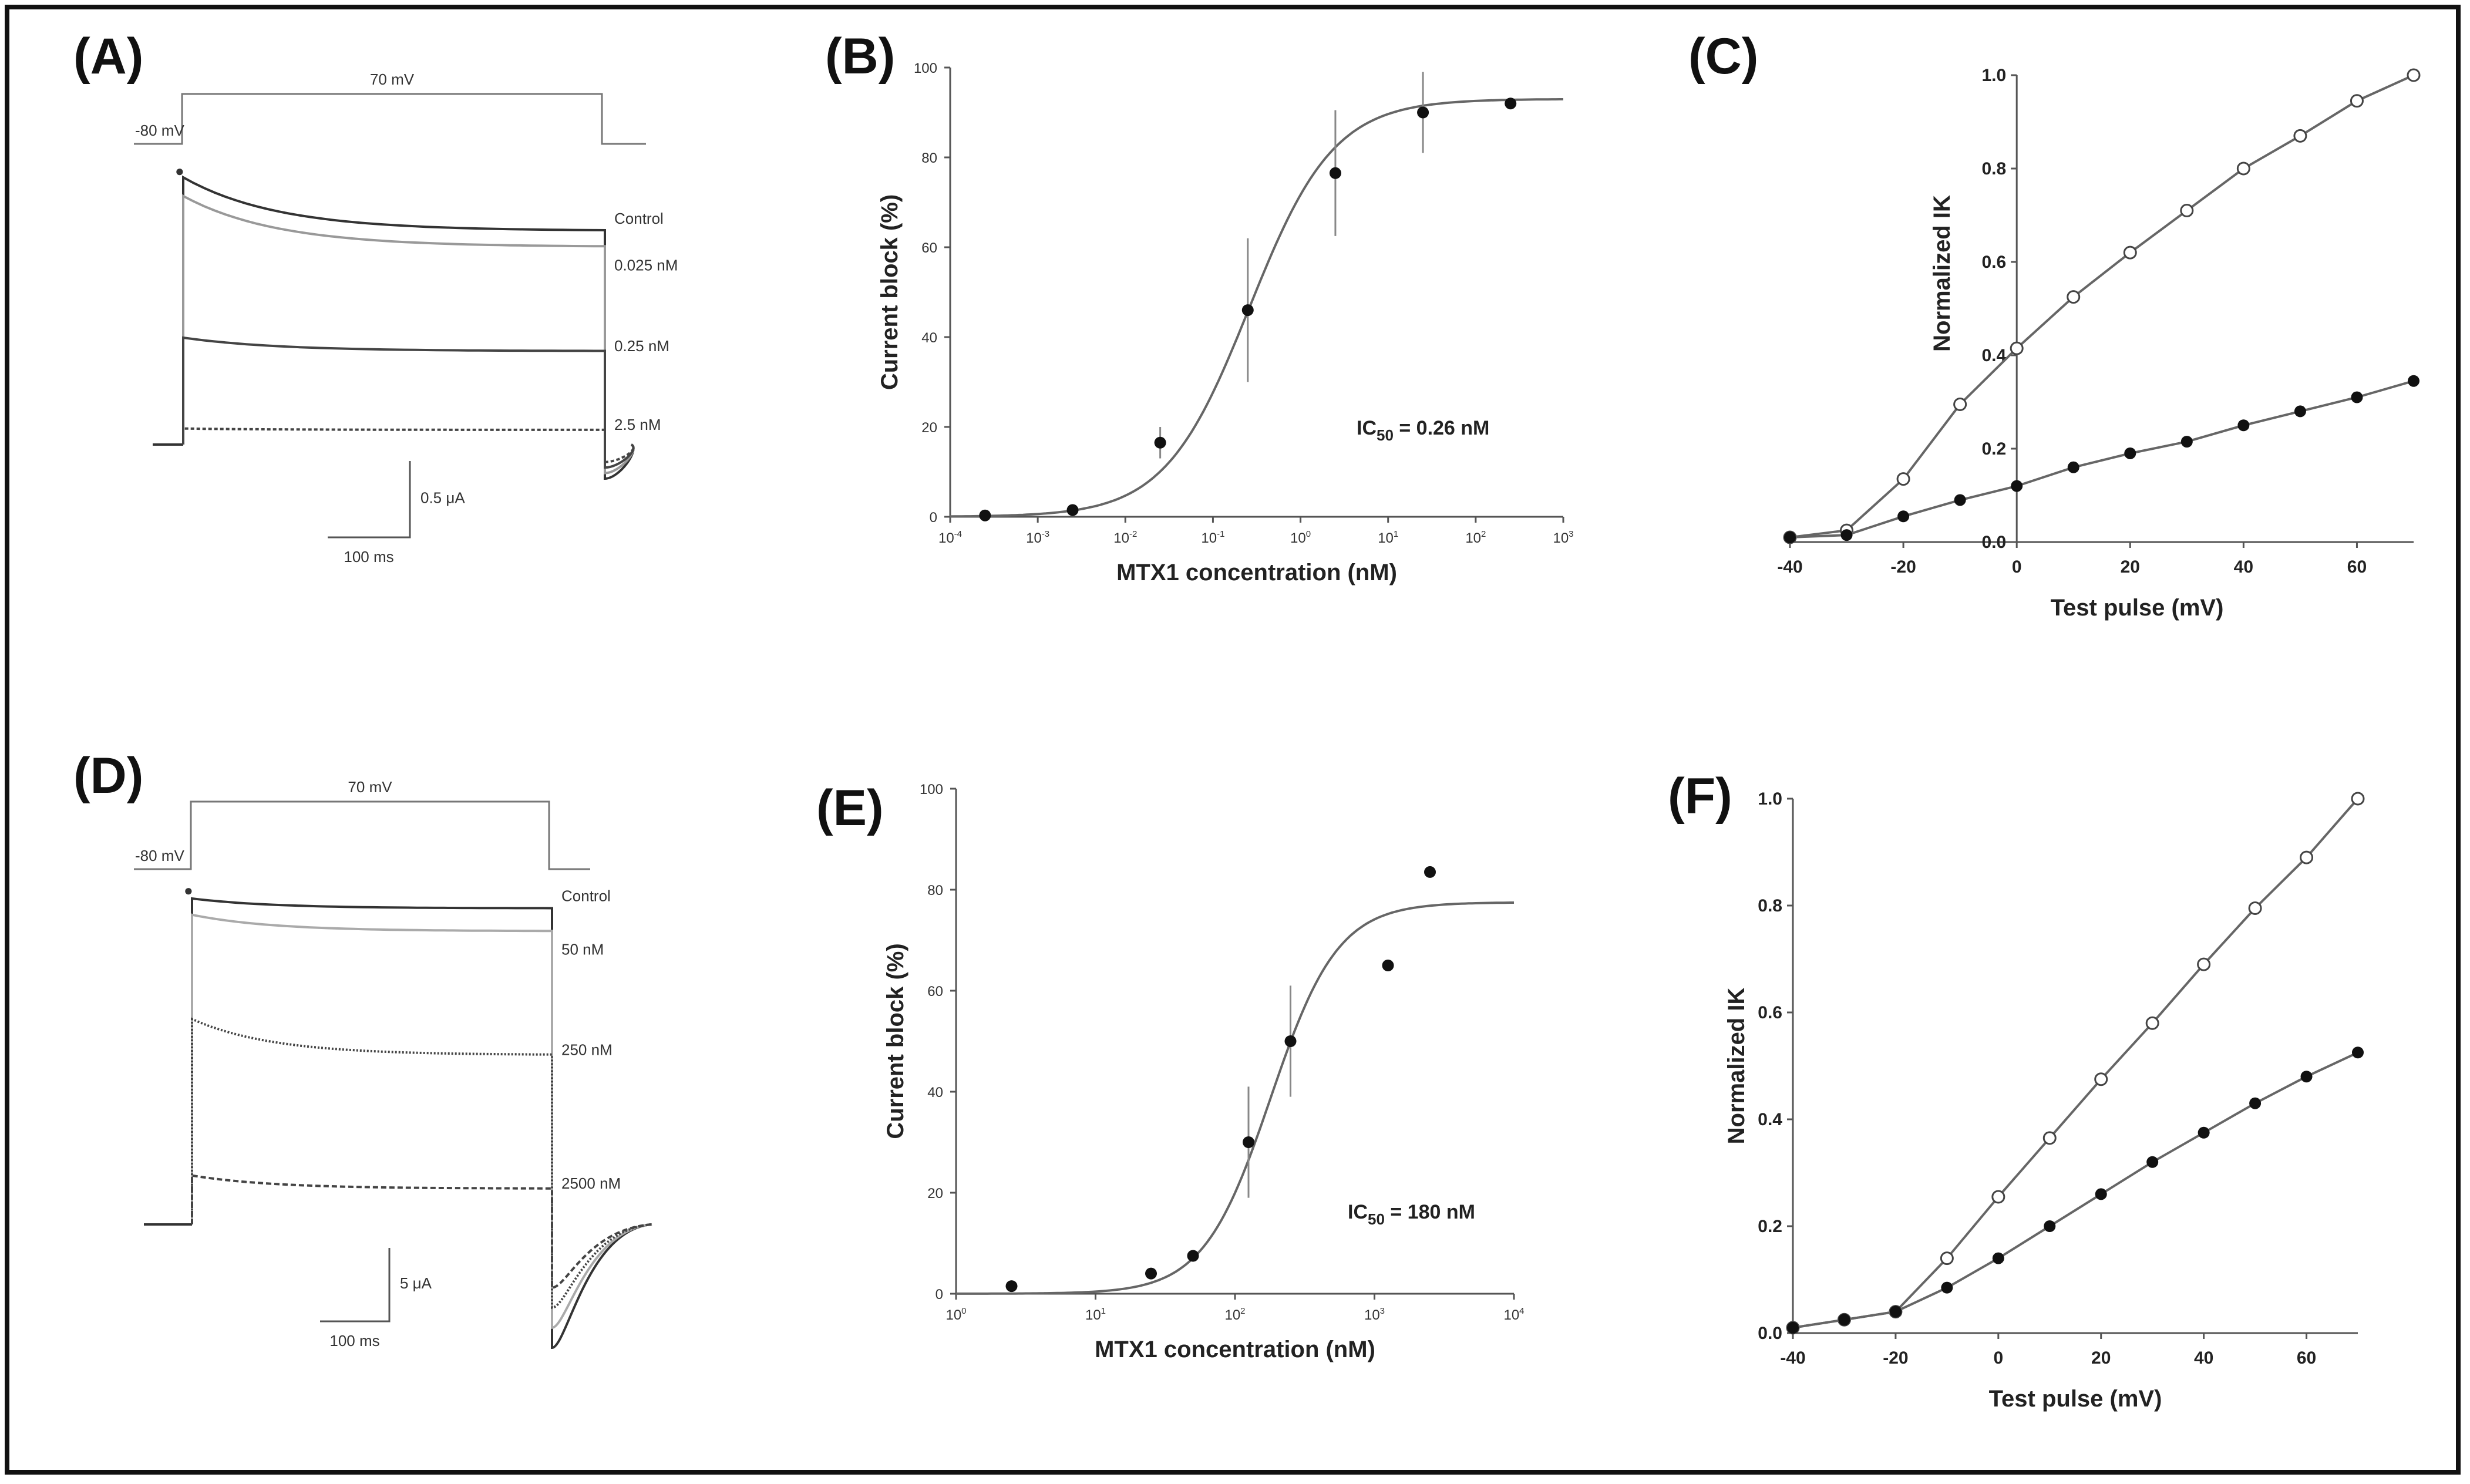 Image resolution: width=2470 pixels, height=1484 pixels. Describe the element at coordinates (356, 1285) in the screenshot. I see `scale-bar` at that location.